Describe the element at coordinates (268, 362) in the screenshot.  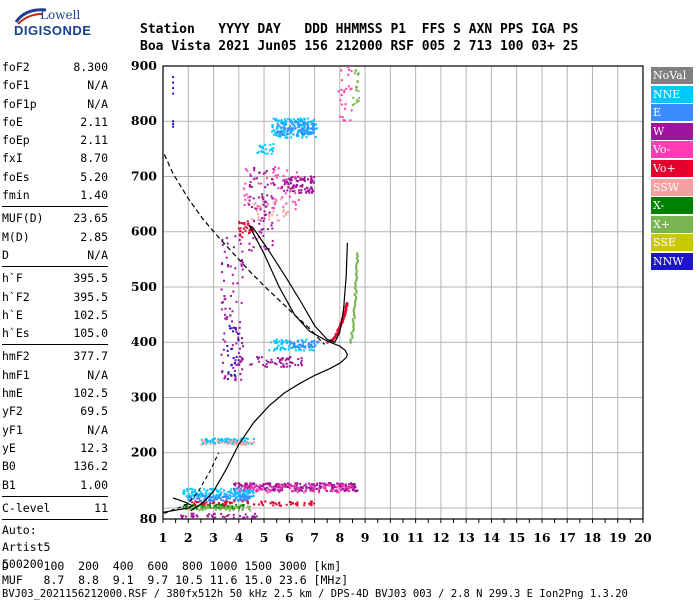
I see `trace-w` at that location.